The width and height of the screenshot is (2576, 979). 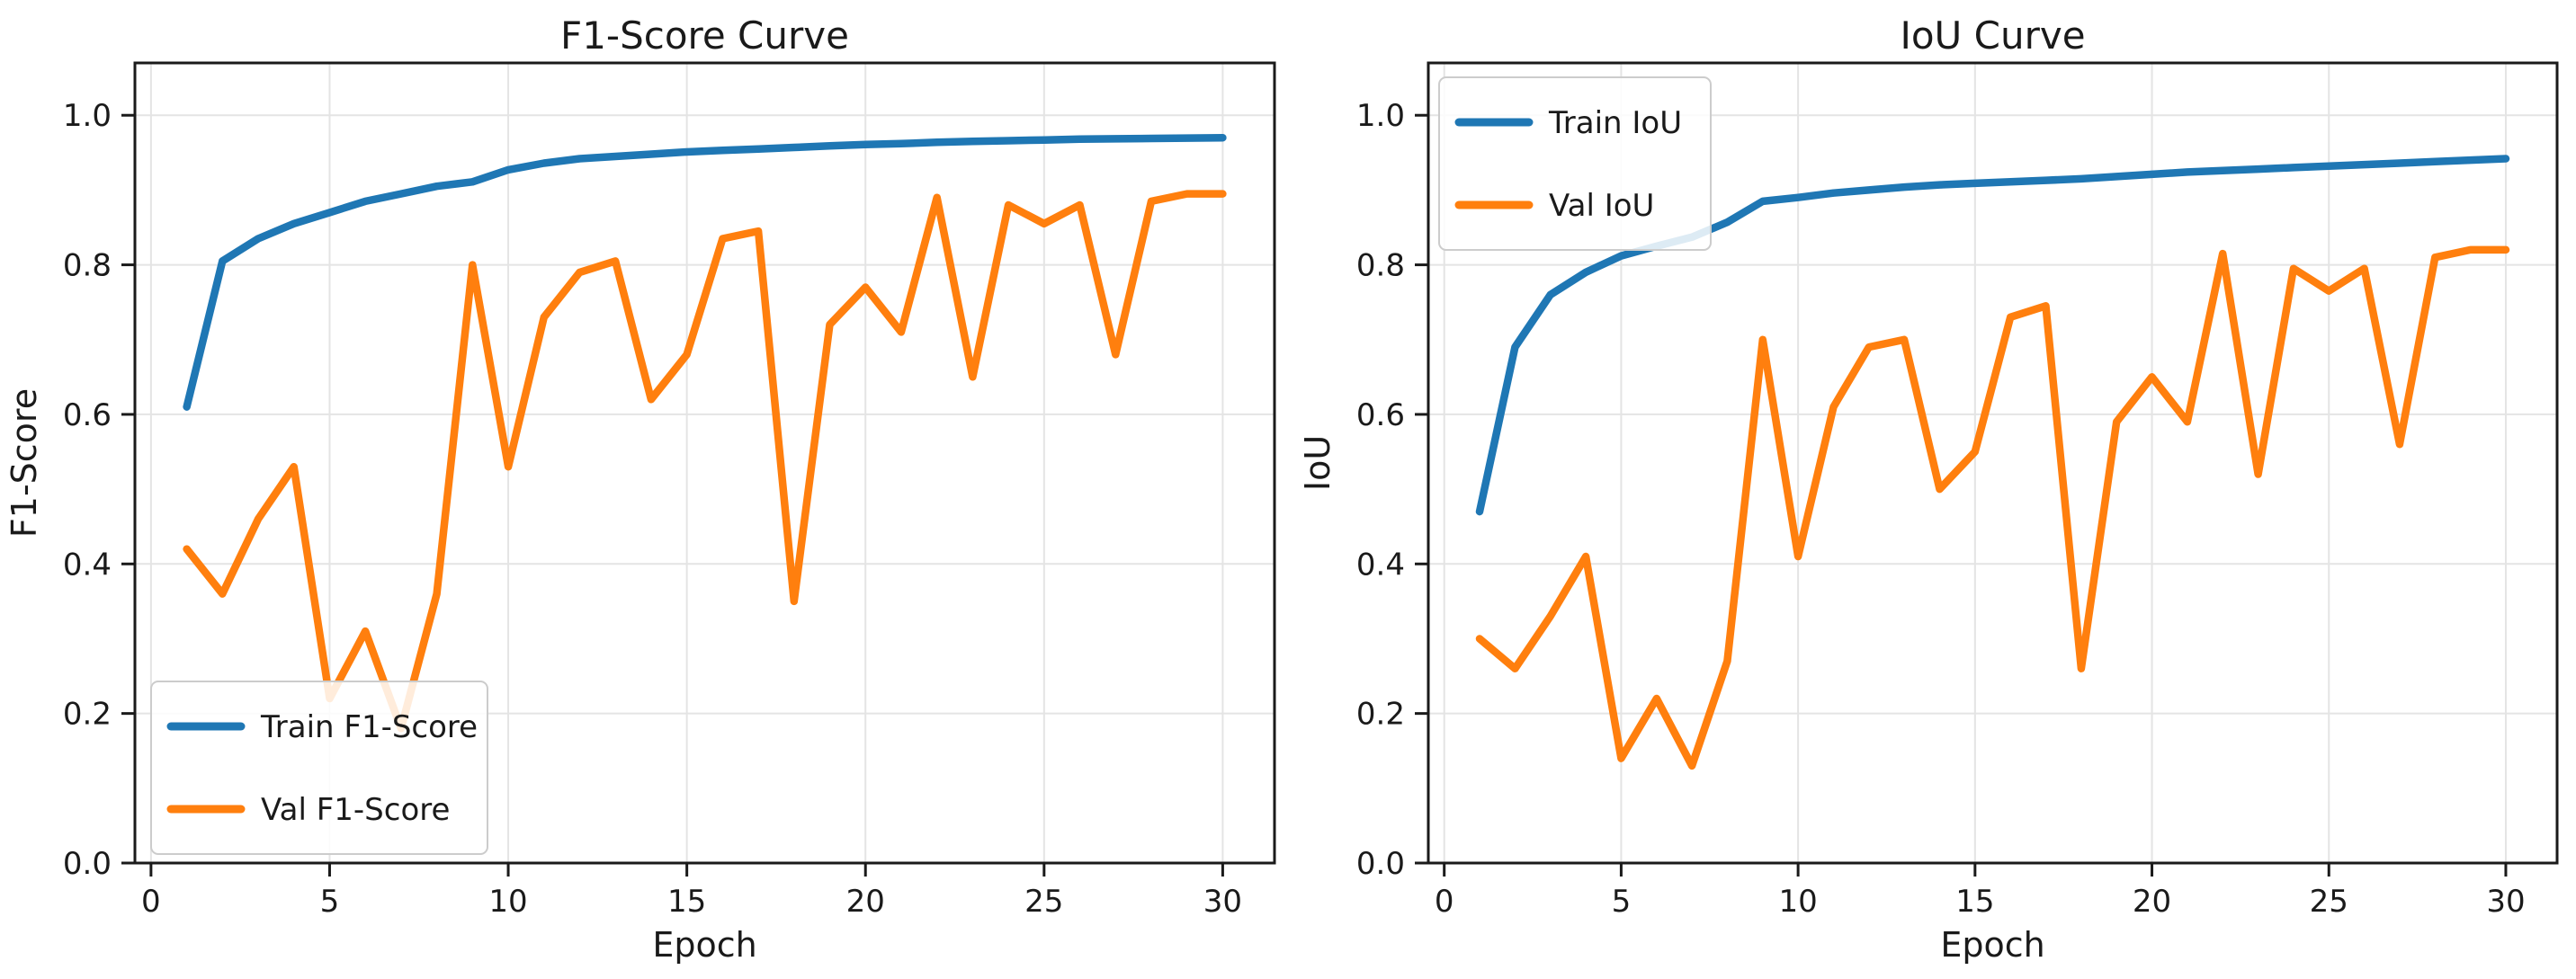 I want to click on legend-train-label: Train F1-Score, so click(x=369, y=727).